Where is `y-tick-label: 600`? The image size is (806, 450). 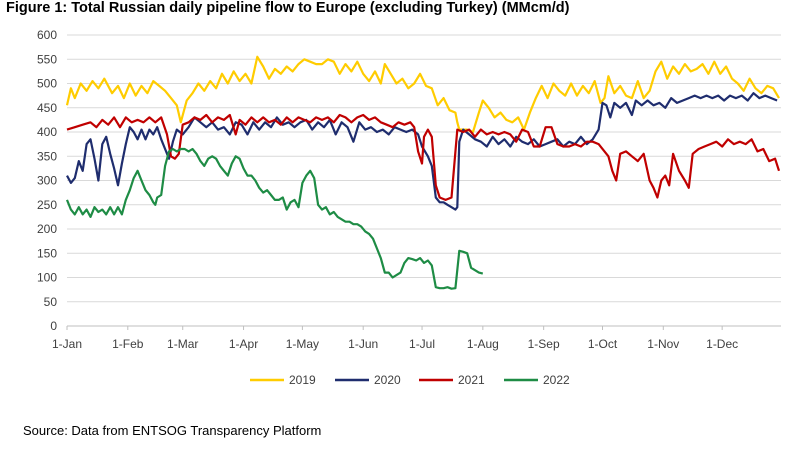
y-tick-label: 600 is located at coordinates (47, 35).